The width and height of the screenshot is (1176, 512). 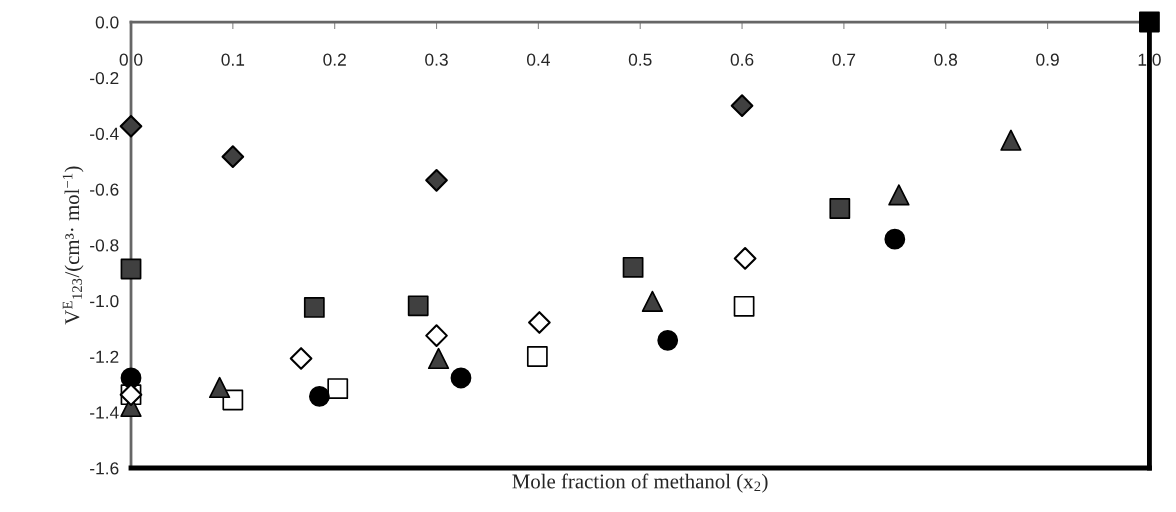 I want to click on x-tick-label: 0.9, so click(x=1047, y=59).